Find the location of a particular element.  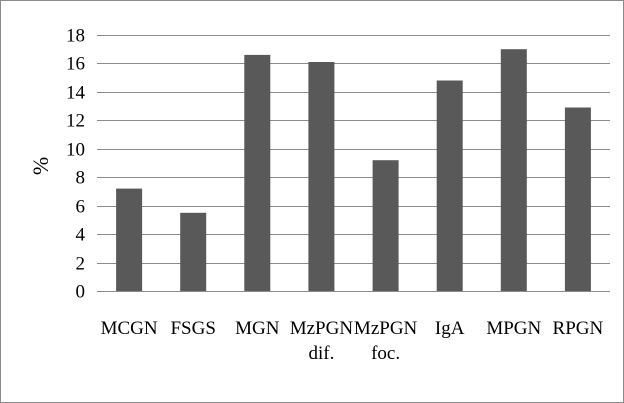

y-axis-label: % is located at coordinates (40, 166).